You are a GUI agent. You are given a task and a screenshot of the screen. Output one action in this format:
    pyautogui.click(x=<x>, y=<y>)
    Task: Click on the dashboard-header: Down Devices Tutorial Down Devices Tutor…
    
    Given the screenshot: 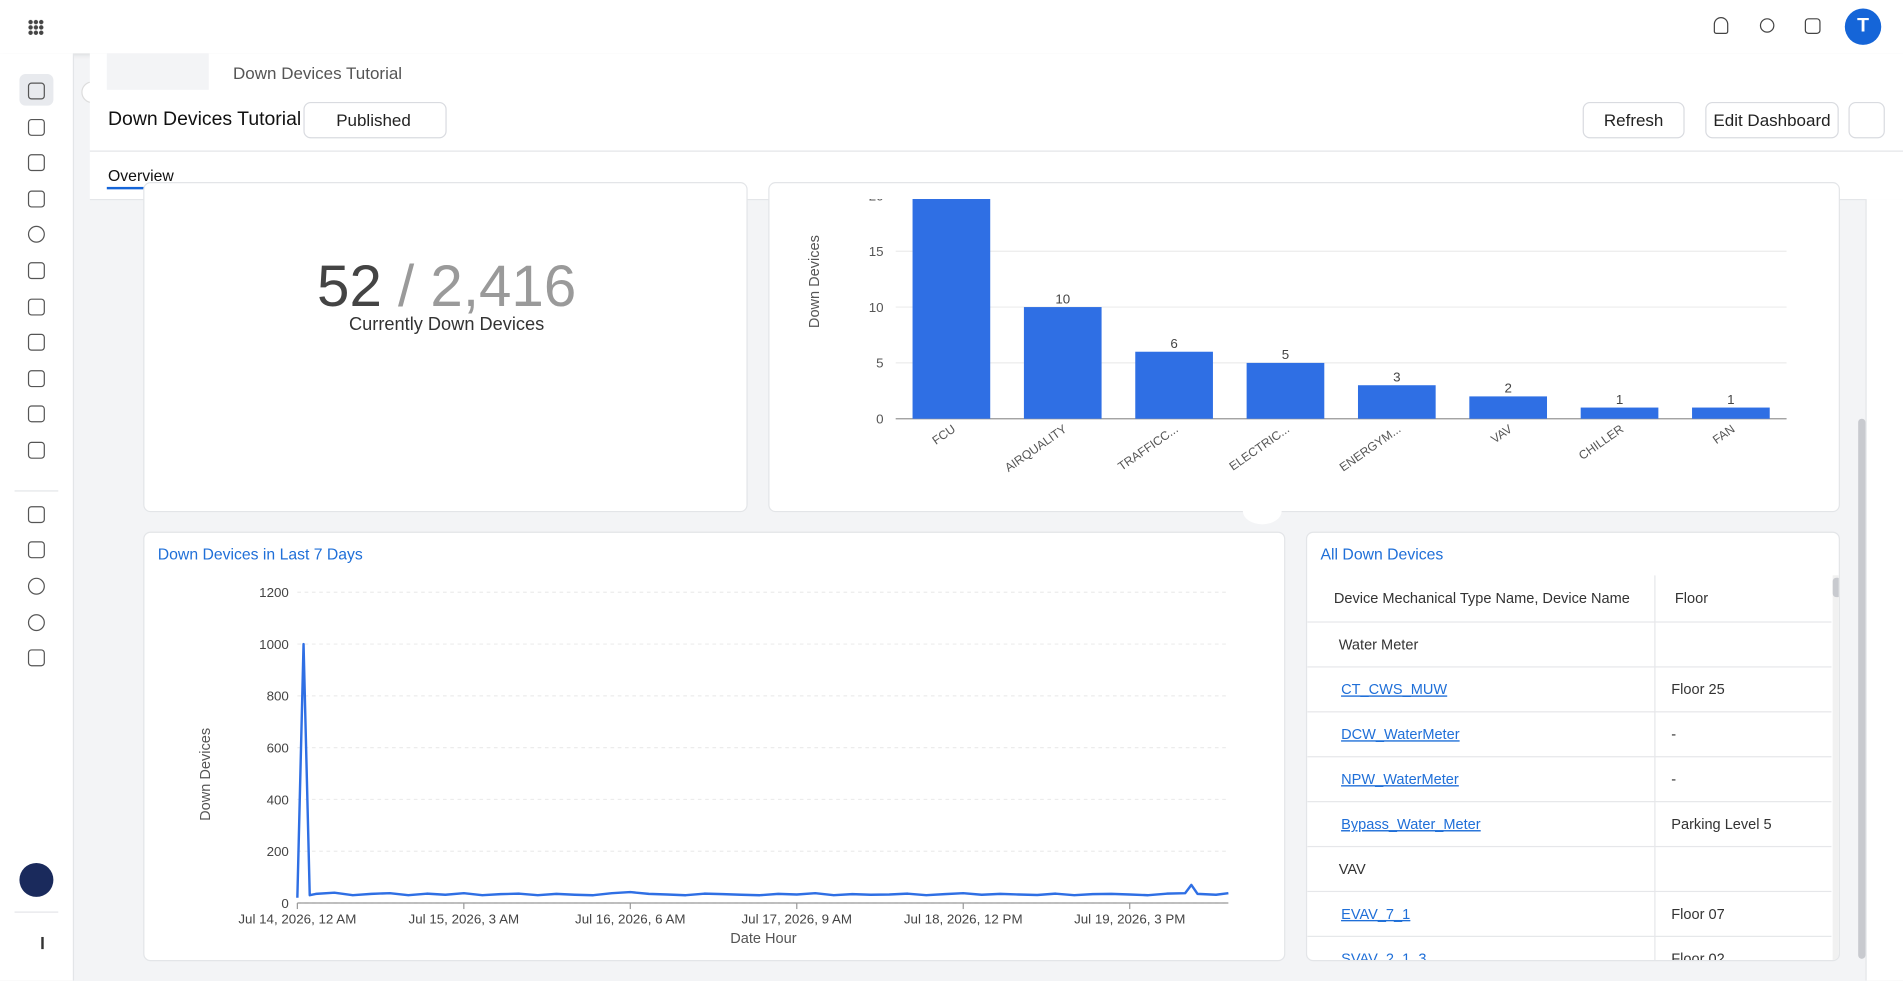 What is the action you would take?
    pyautogui.click(x=996, y=127)
    